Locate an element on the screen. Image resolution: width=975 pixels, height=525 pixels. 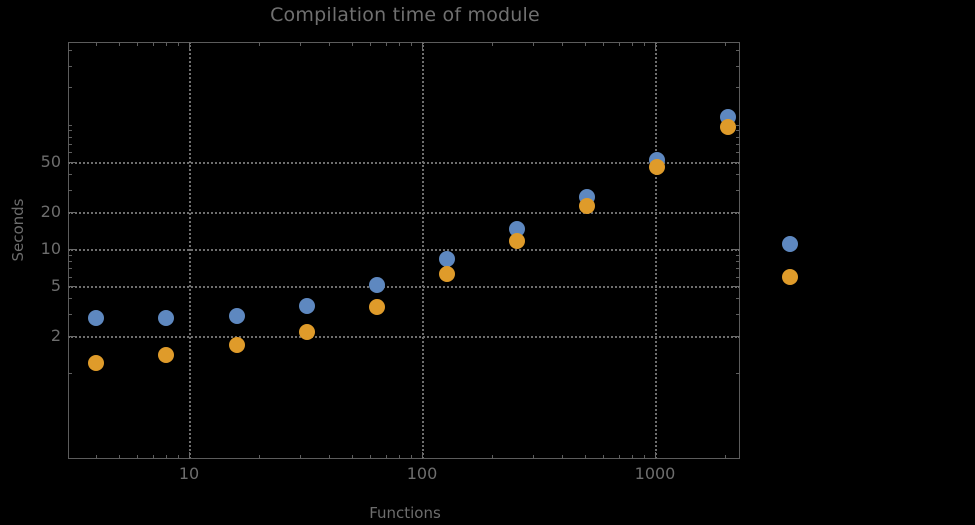
data-point-outside-orange is located at coordinates (790, 277).